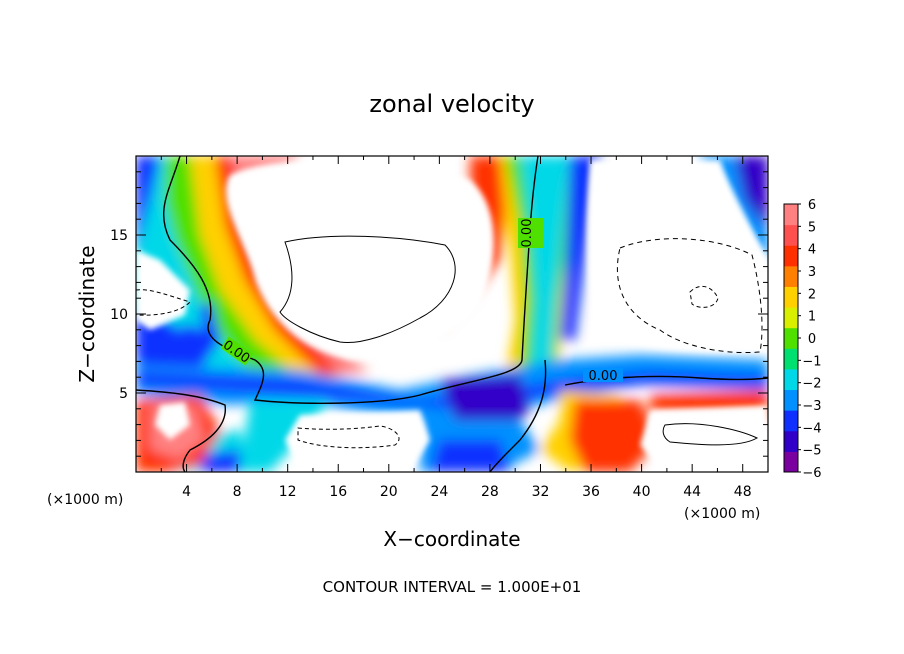  I want to click on chart-title: zonal velocity, so click(451, 104).